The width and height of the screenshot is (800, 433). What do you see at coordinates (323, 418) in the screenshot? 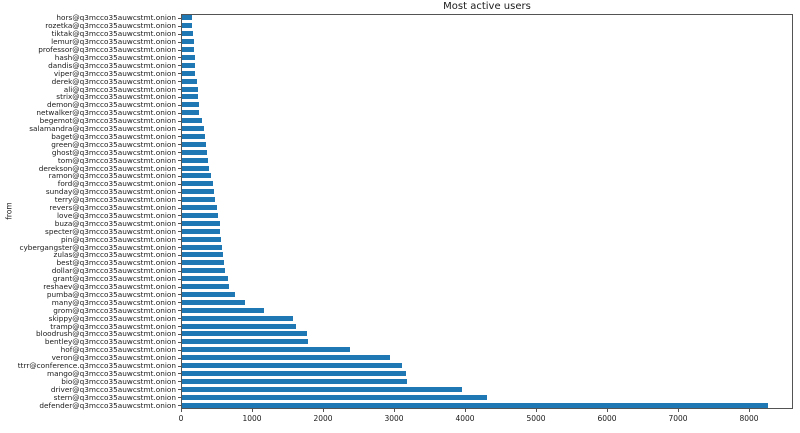
I see `x-tick-label: 2000` at bounding box center [323, 418].